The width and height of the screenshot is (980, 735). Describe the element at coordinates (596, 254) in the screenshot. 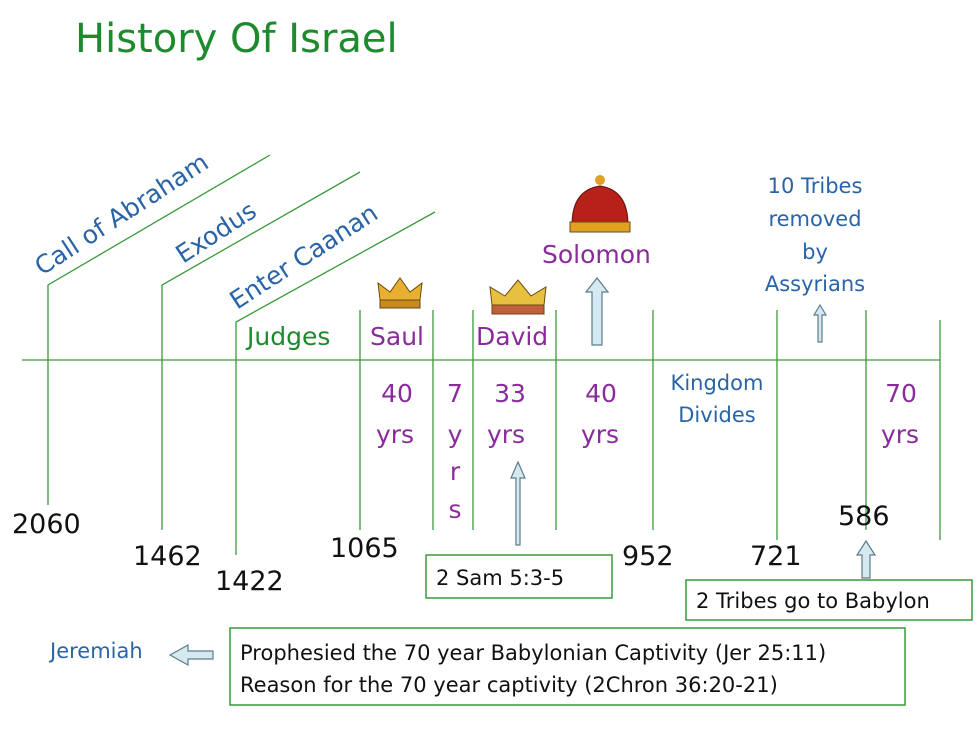

I see `period-label: Solomon` at that location.